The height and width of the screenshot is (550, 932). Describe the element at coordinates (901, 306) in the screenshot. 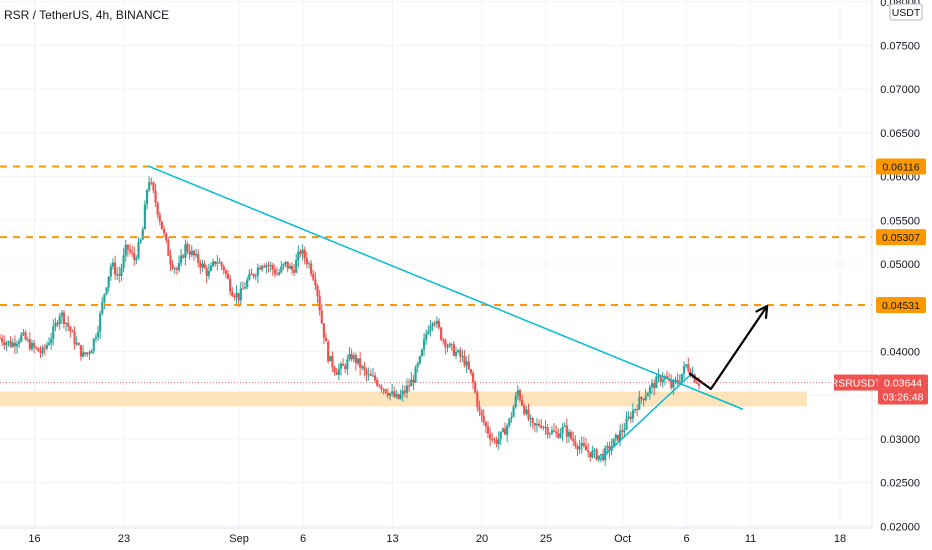

I see `level-tag-label: 0.04531` at that location.